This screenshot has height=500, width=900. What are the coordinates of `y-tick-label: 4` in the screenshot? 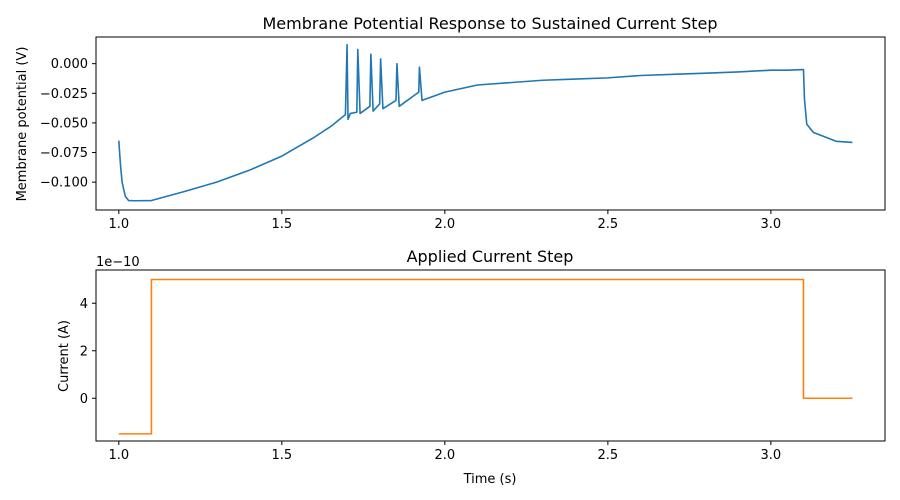 It's located at (84, 304).